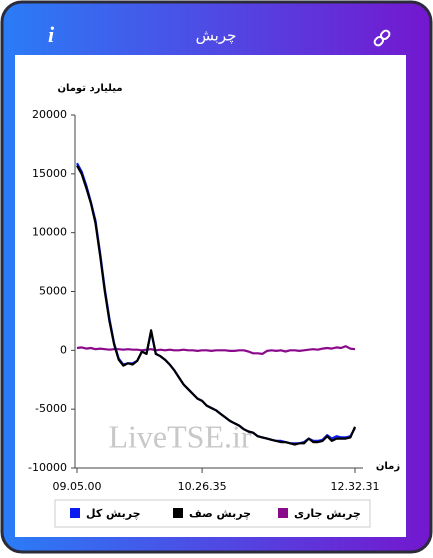 Image resolution: width=433 pixels, height=558 pixels. Describe the element at coordinates (220, 513) in the screenshot. I see `legend-label: چربش صف` at that location.